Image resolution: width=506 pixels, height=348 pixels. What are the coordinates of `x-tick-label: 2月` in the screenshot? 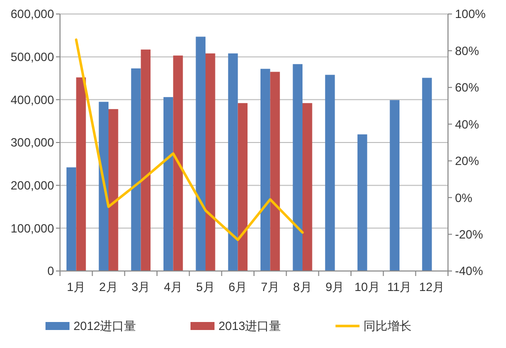 It's located at (108, 287).